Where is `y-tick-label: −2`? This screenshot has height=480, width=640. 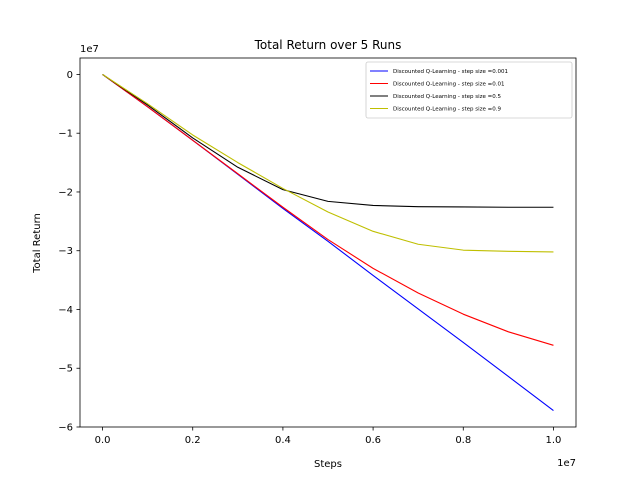
y-tick-label: −2 is located at coordinates (65, 192).